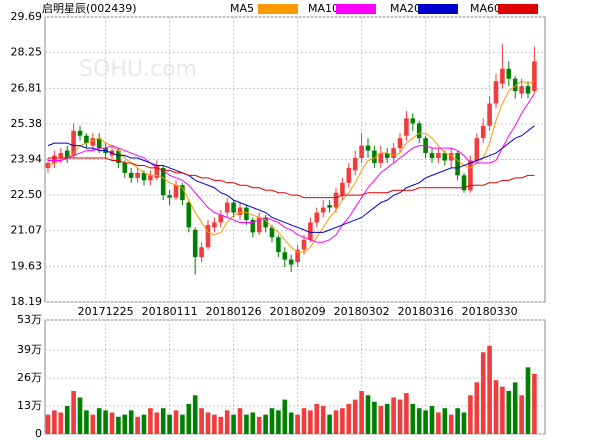  Describe the element at coordinates (106, 311) in the screenshot. I see `x-tick-label: 20171225` at that location.